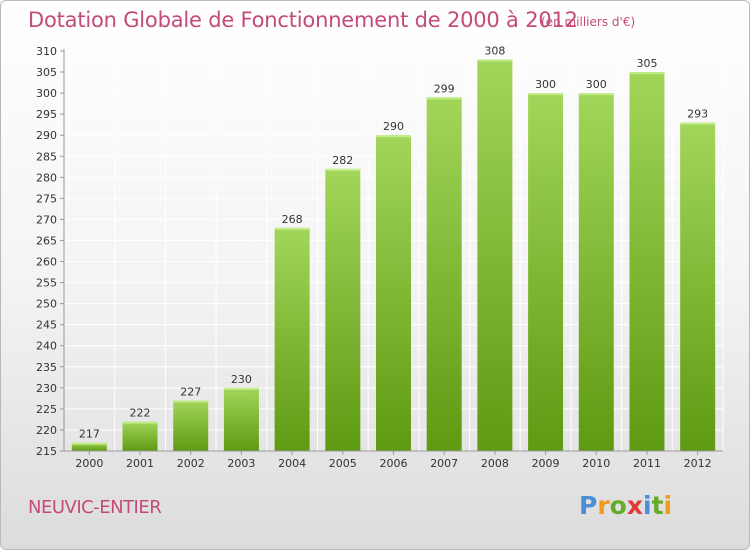  What do you see at coordinates (241, 463) in the screenshot?
I see `x-tick-label: 2003` at bounding box center [241, 463].